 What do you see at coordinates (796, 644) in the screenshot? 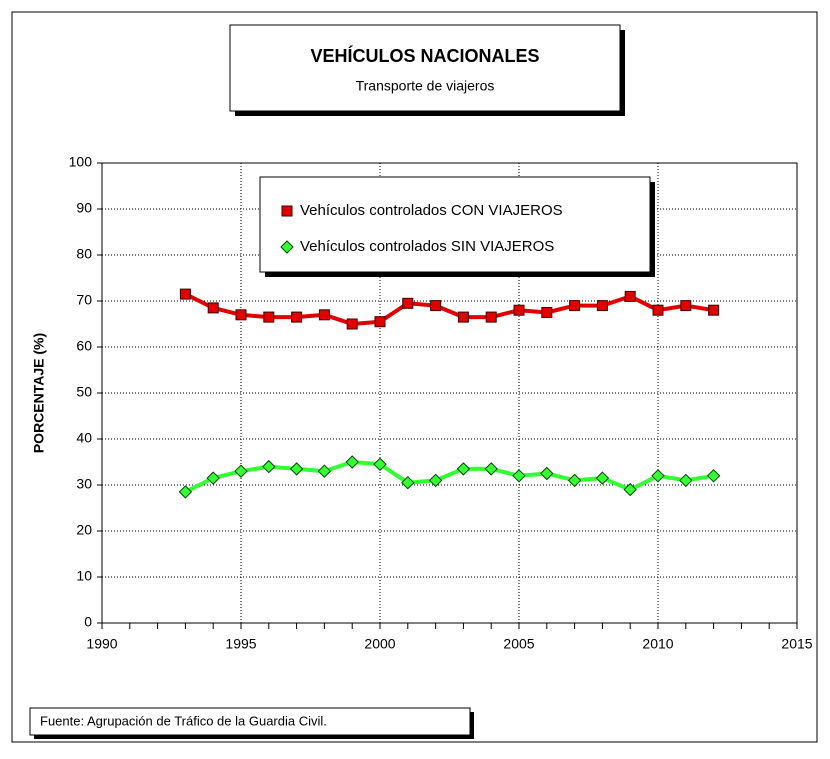
I see `x-tick-label: 2015` at bounding box center [796, 644].